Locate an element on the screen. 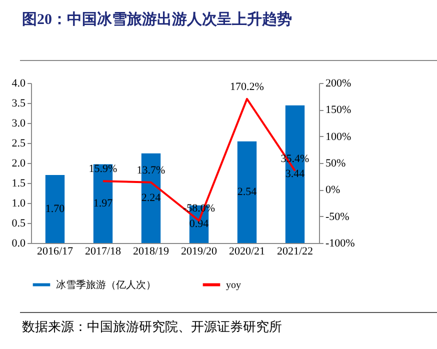  data-label: 2.54 is located at coordinates (247, 192).